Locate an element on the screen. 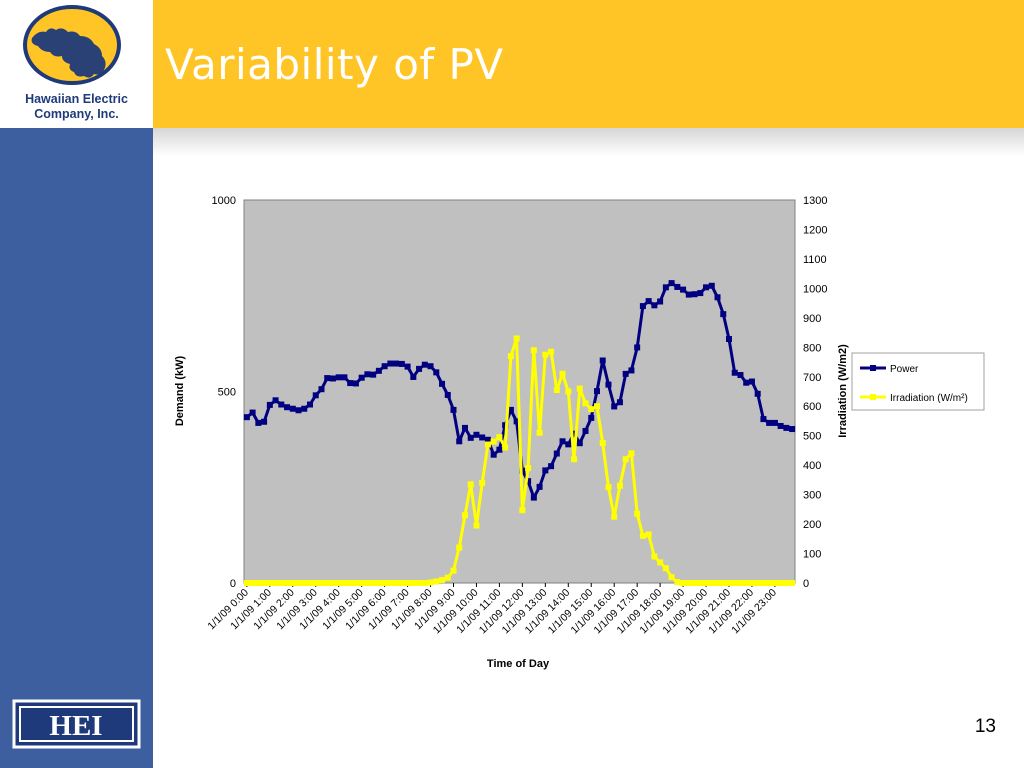 This screenshot has height=768, width=1024. legend: Power Irradiation (W/m²) is located at coordinates (918, 381).